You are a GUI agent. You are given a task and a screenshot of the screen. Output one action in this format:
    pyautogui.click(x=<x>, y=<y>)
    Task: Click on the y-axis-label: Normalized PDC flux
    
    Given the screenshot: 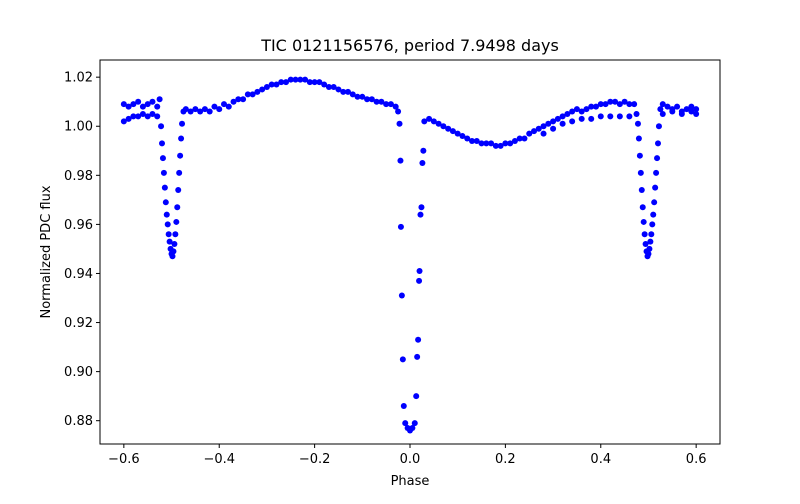 What is the action you would take?
    pyautogui.click(x=46, y=251)
    